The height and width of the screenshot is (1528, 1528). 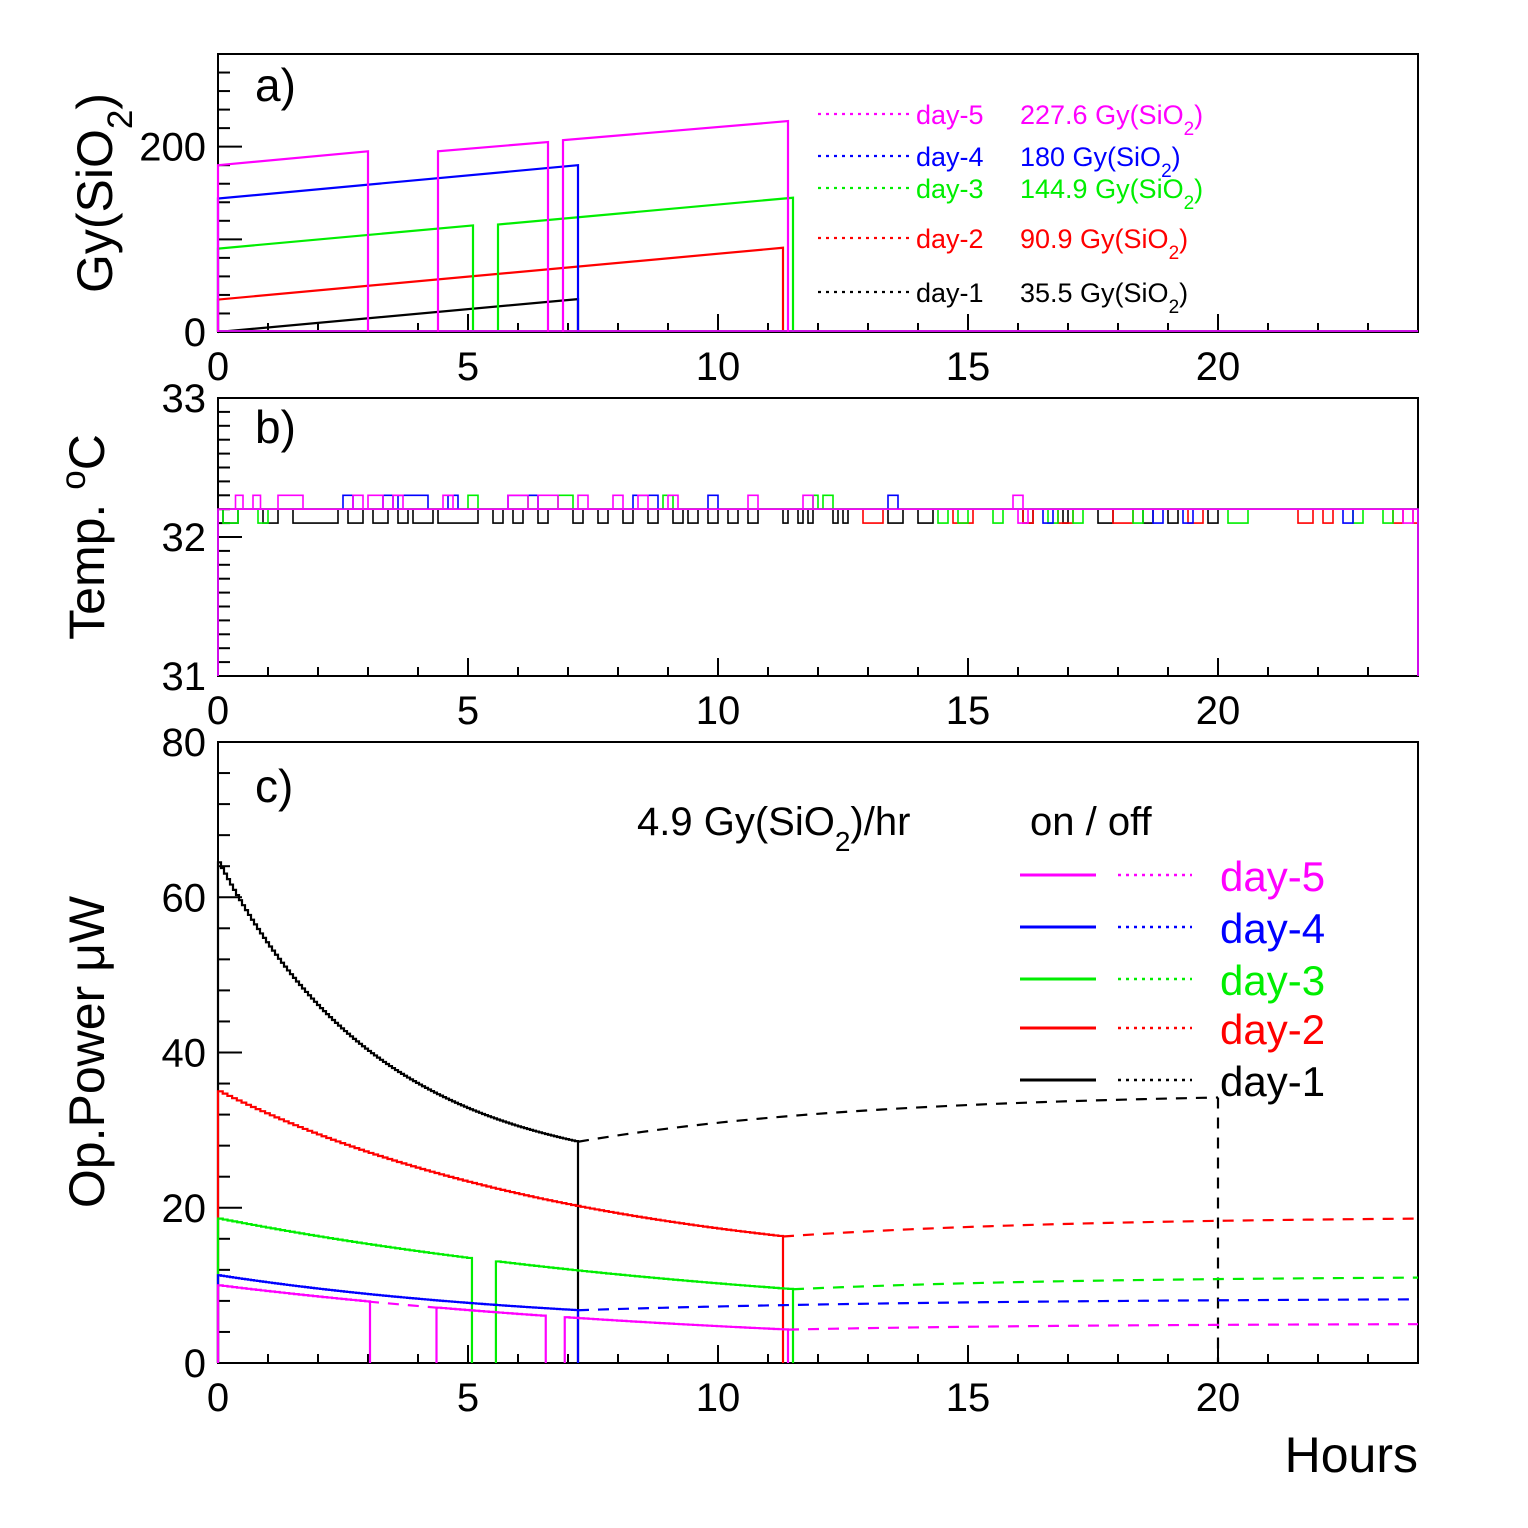 What do you see at coordinates (1218, 711) in the screenshot?
I see `panel-b-x-tick-label: 20` at bounding box center [1218, 711].